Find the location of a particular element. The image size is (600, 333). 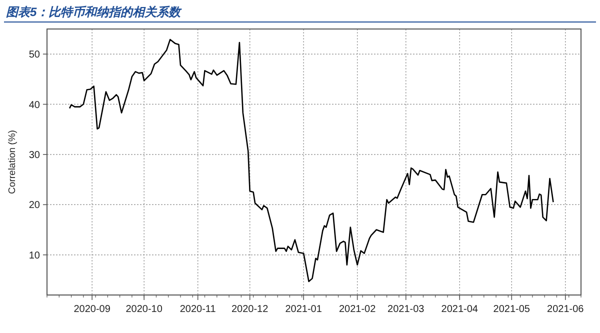

x-tick-label: 2021-03 is located at coordinates (406, 309).